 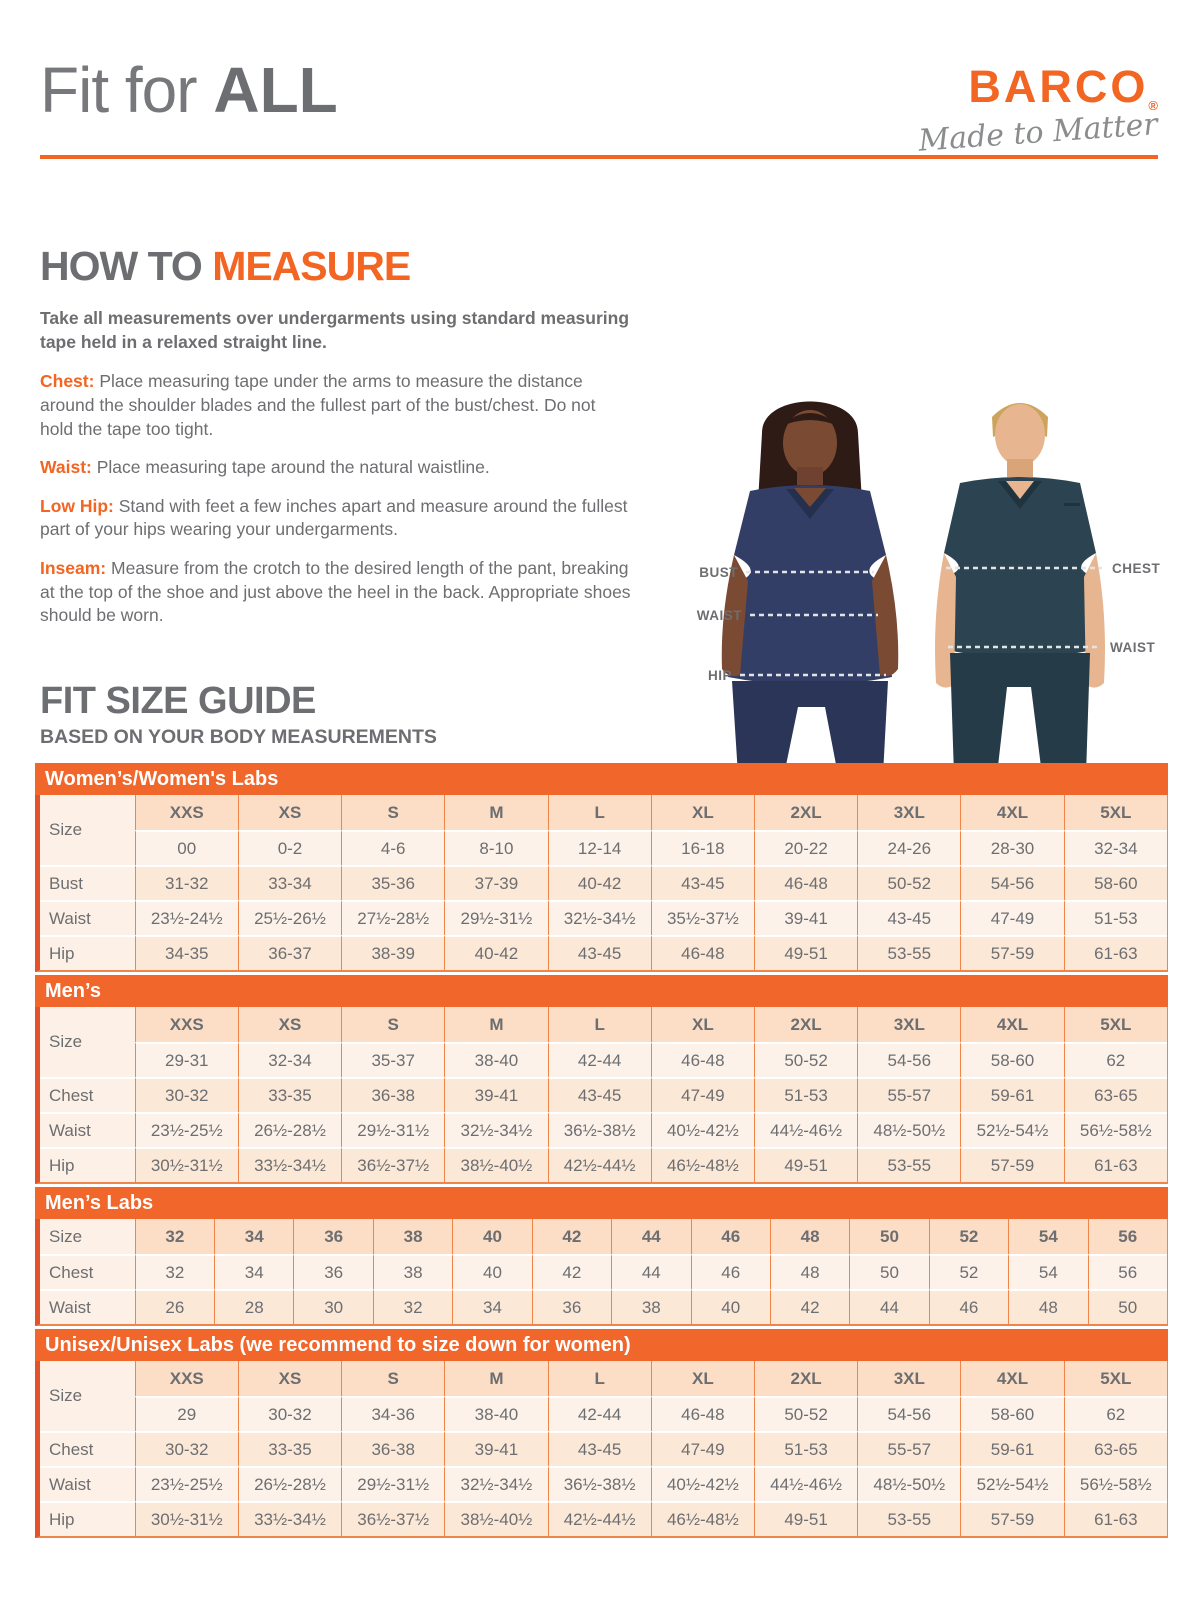 I want to click on value-cell: 30, so click(x=333, y=1306).